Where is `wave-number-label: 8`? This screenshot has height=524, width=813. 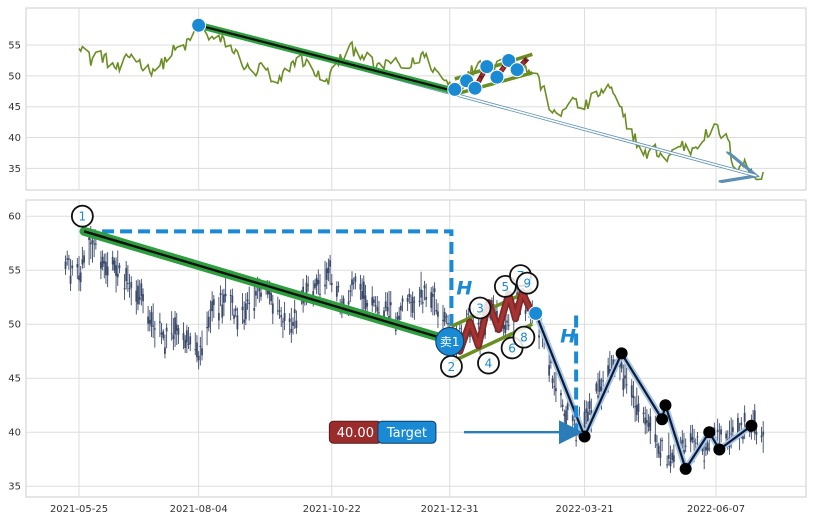
wave-number-label: 8 is located at coordinates (524, 338).